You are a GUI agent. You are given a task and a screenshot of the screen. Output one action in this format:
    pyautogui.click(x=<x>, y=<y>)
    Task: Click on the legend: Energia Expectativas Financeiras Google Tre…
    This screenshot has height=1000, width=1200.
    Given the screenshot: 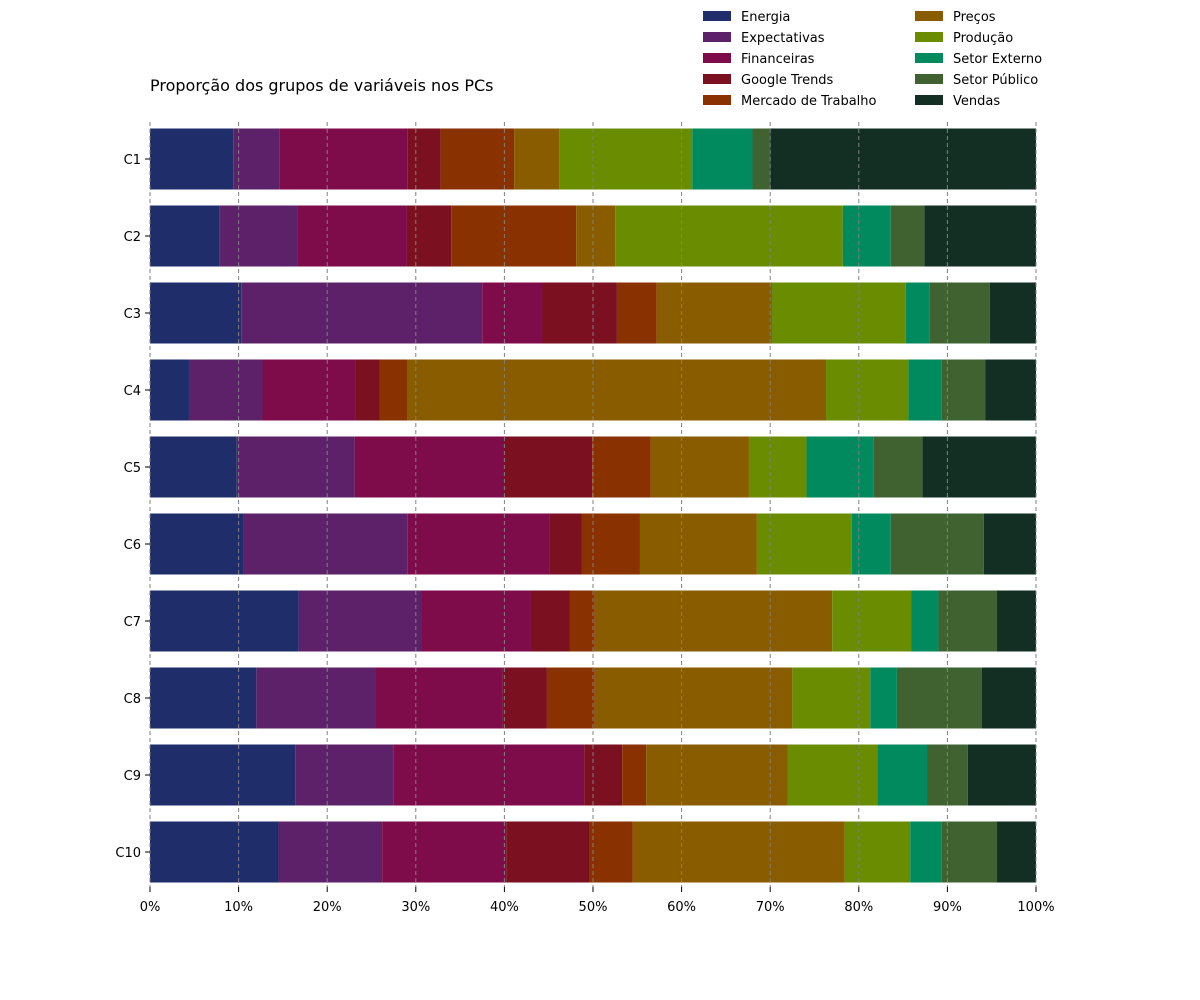 What is the action you would take?
    pyautogui.click(x=872, y=59)
    